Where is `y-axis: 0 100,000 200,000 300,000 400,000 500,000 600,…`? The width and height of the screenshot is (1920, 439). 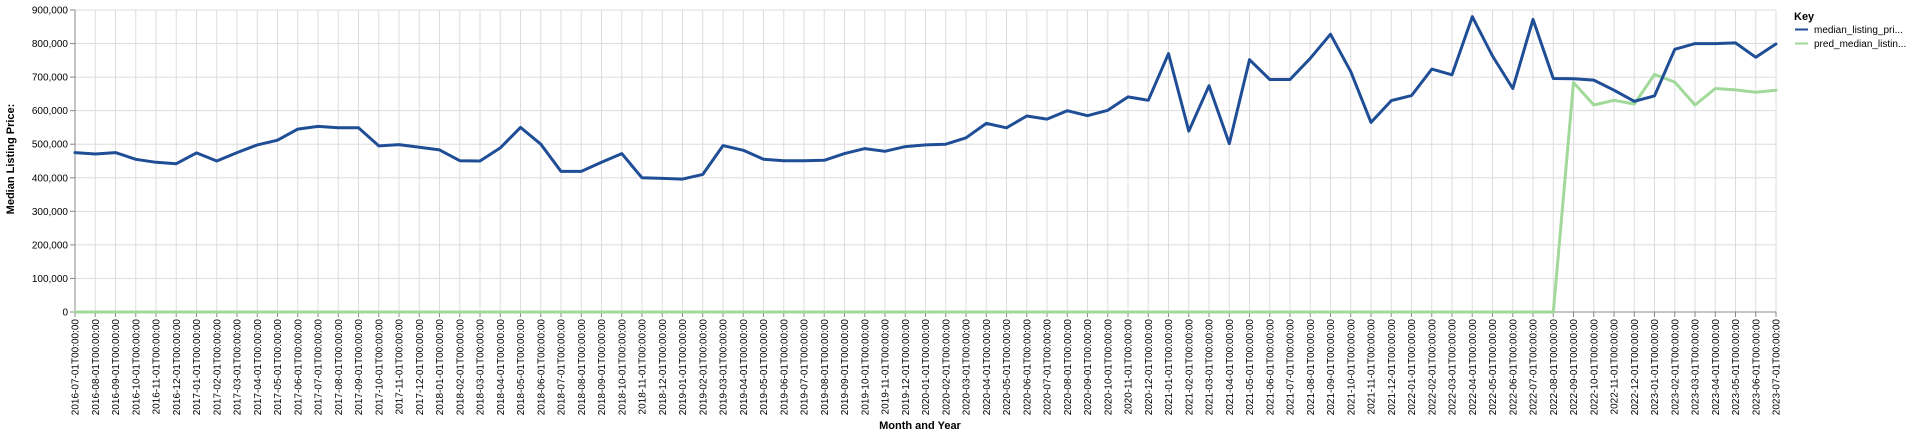
y-axis: 0 100,000 200,000 300,000 400,000 500,000 600,… is located at coordinates (54, 162).